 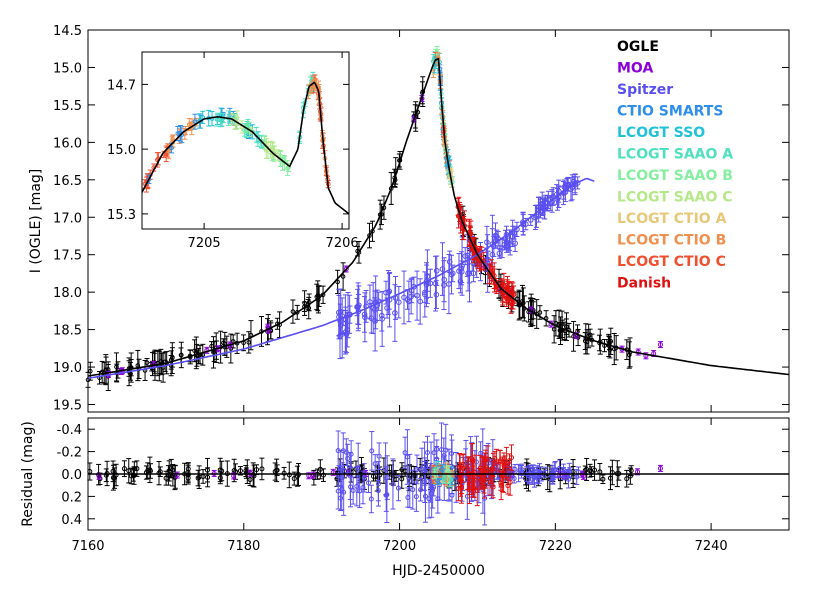 I want to click on resid-y-tick-label: 0.0, so click(x=71, y=475).